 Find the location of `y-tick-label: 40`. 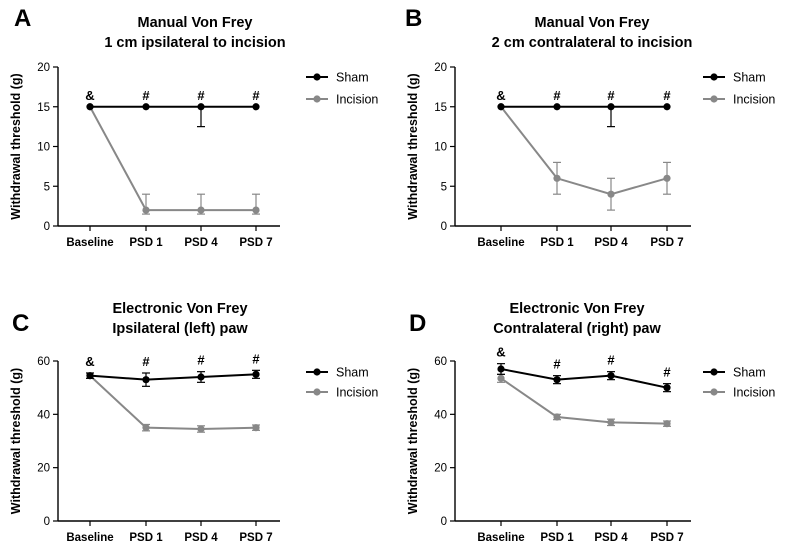

y-tick-label: 40 is located at coordinates (440, 415).